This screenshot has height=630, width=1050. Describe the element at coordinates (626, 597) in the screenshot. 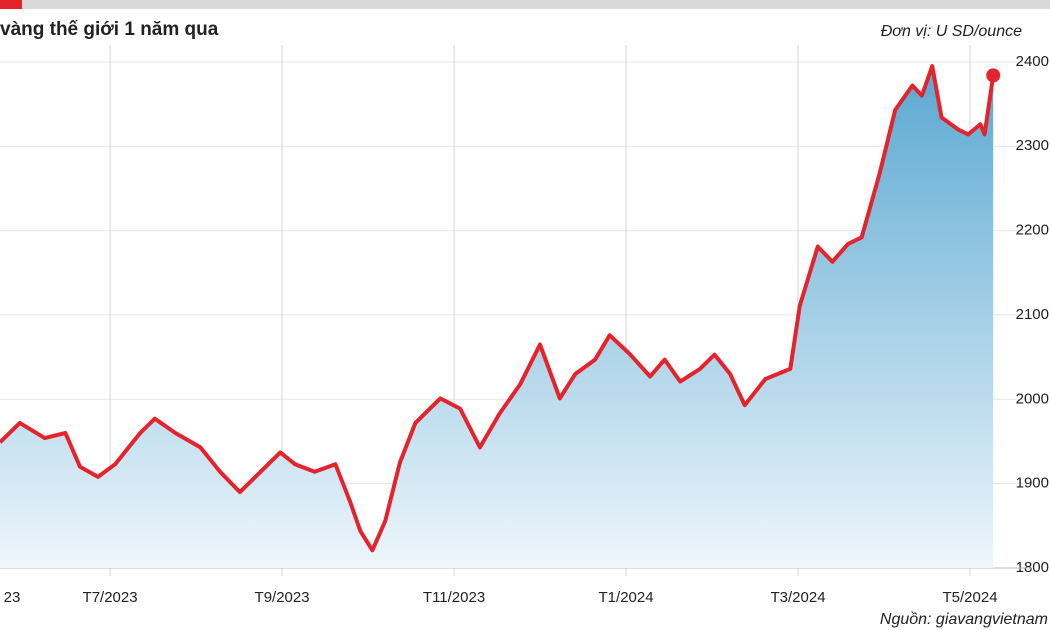

I see `x-tick-label: T1/2024` at that location.